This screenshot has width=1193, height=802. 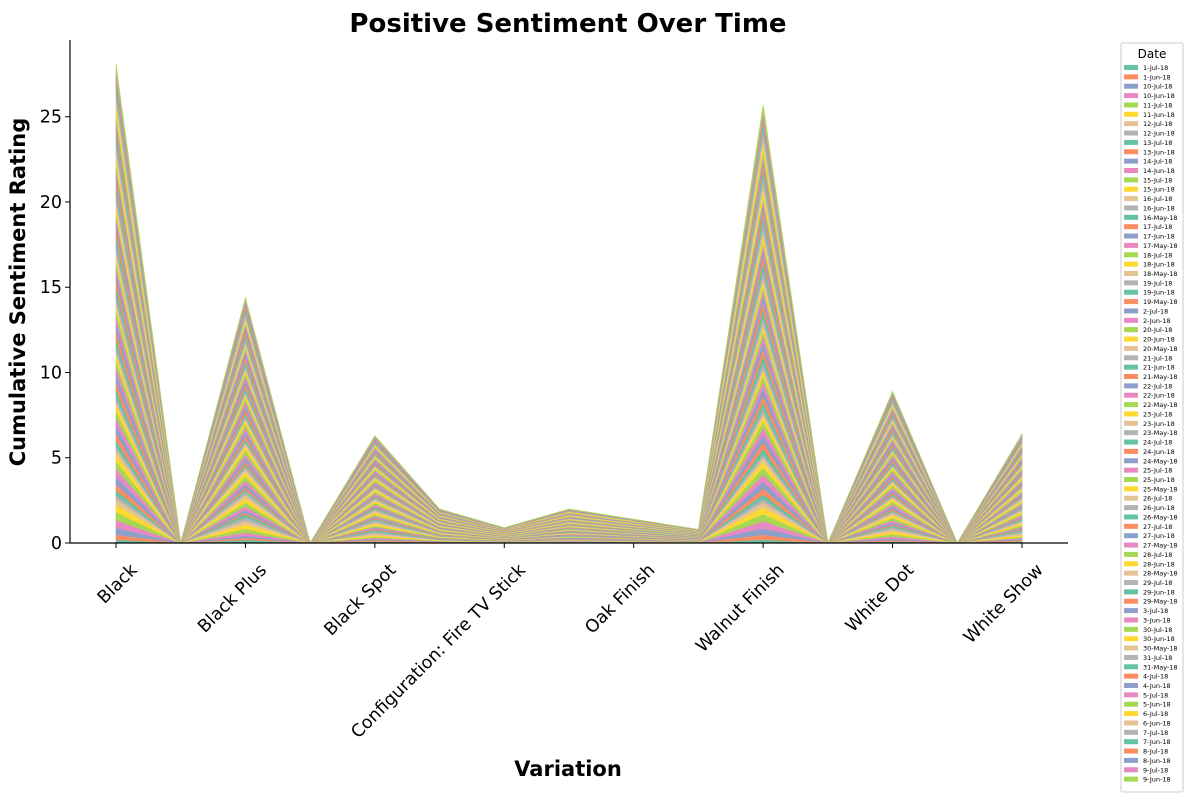 What do you see at coordinates (1157, 358) in the screenshot?
I see `legend-label: 21-Jul-18` at bounding box center [1157, 358].